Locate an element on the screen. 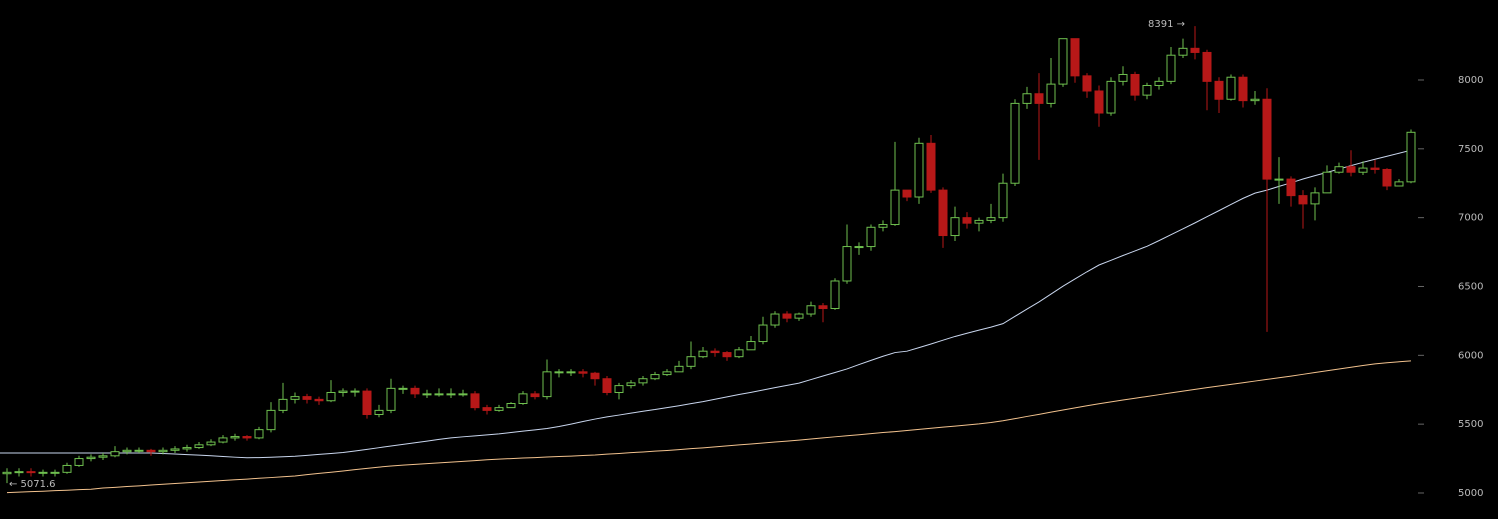 Image resolution: width=1498 pixels, height=519 pixels. y-tick-label: 5000 is located at coordinates (1470, 493).